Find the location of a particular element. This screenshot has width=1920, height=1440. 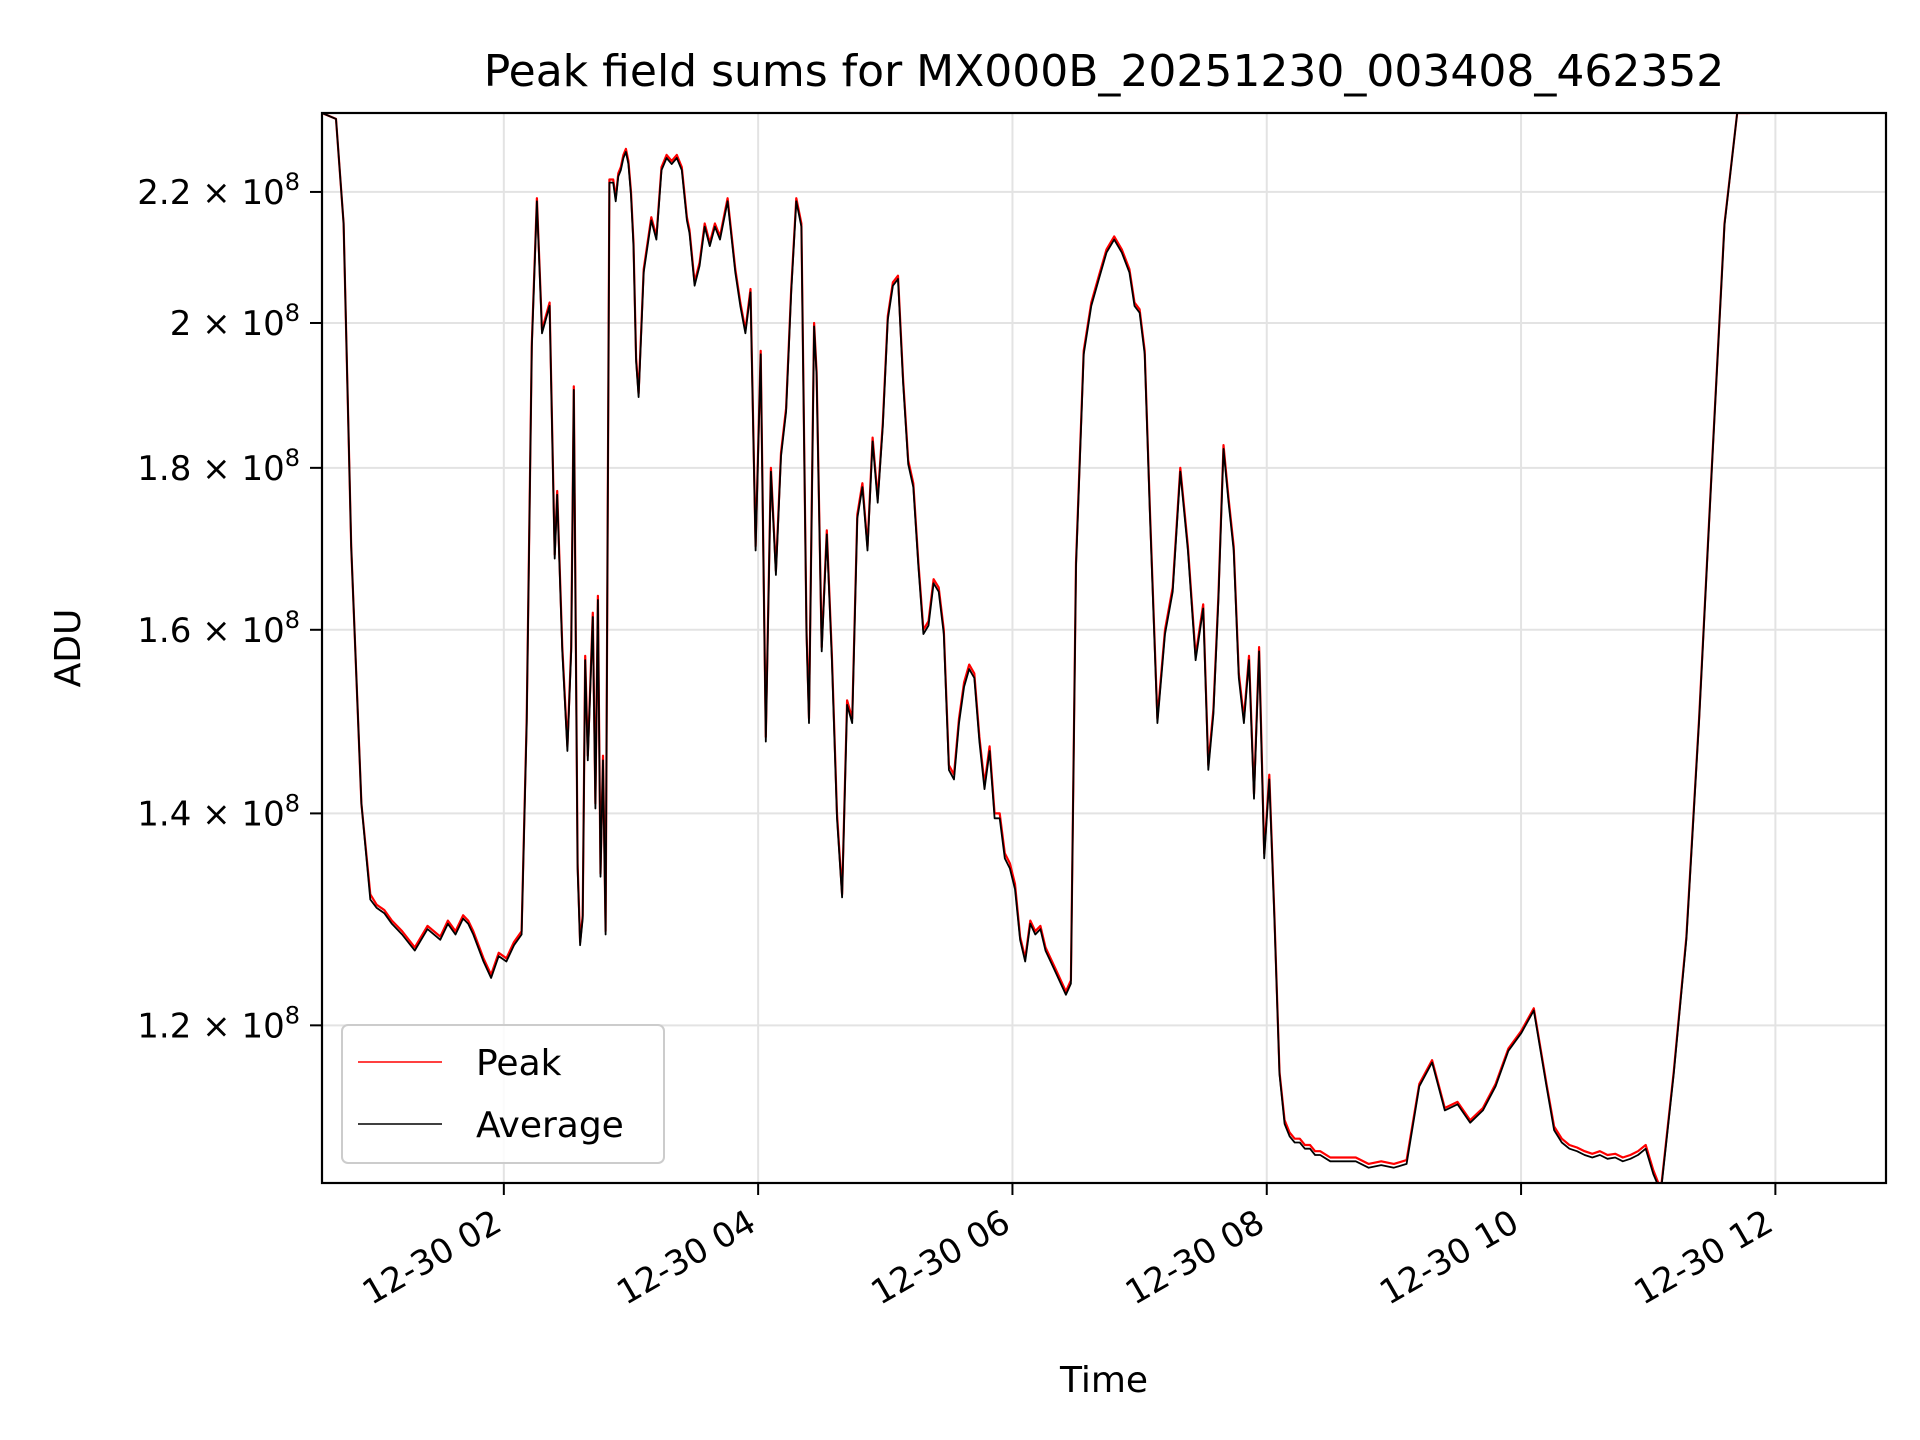

legend: Peak Average is located at coordinates (503, 1094).